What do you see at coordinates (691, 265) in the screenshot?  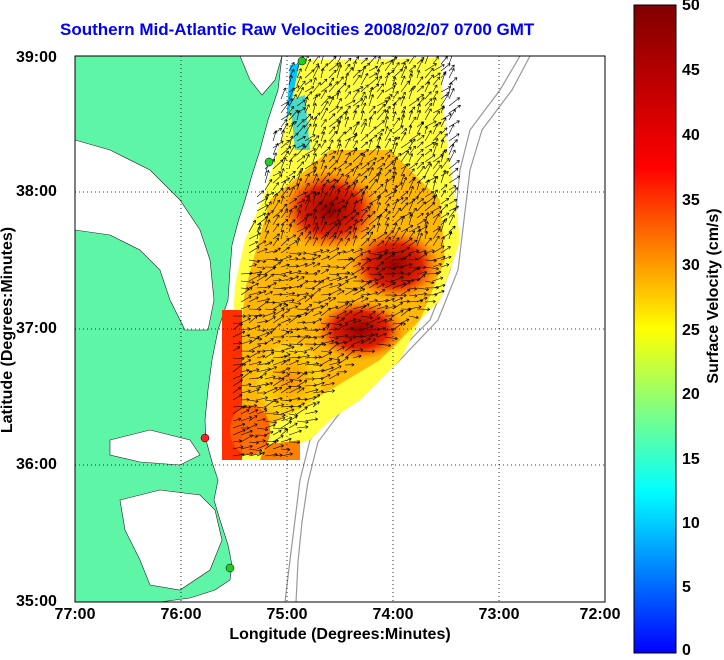 I see `colorbar-tick: 30` at bounding box center [691, 265].